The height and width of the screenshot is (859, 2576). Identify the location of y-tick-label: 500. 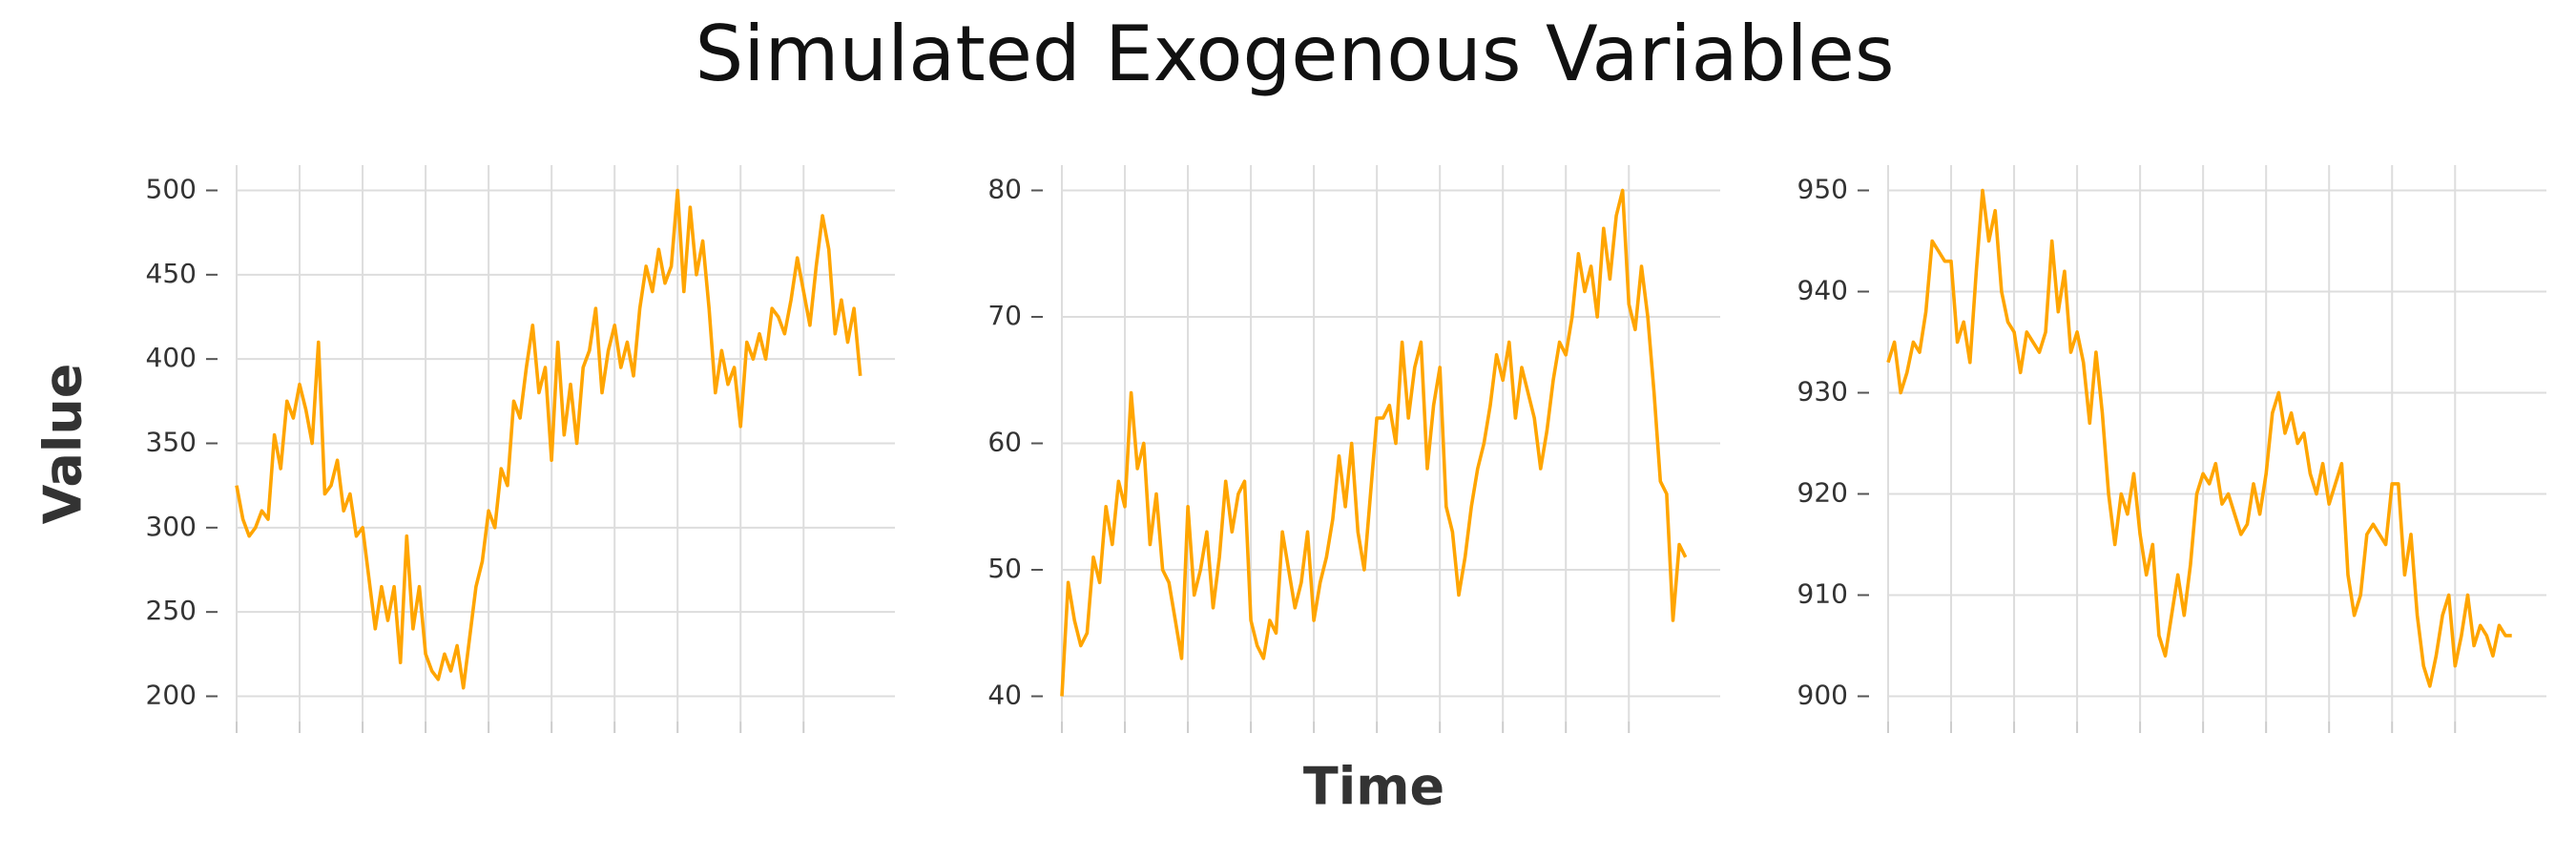
(171, 189).